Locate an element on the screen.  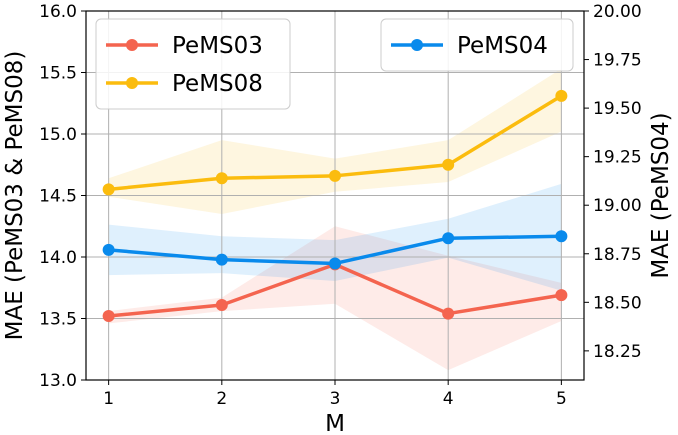
legend-label-pems08: PeMS08 is located at coordinates (217, 84).